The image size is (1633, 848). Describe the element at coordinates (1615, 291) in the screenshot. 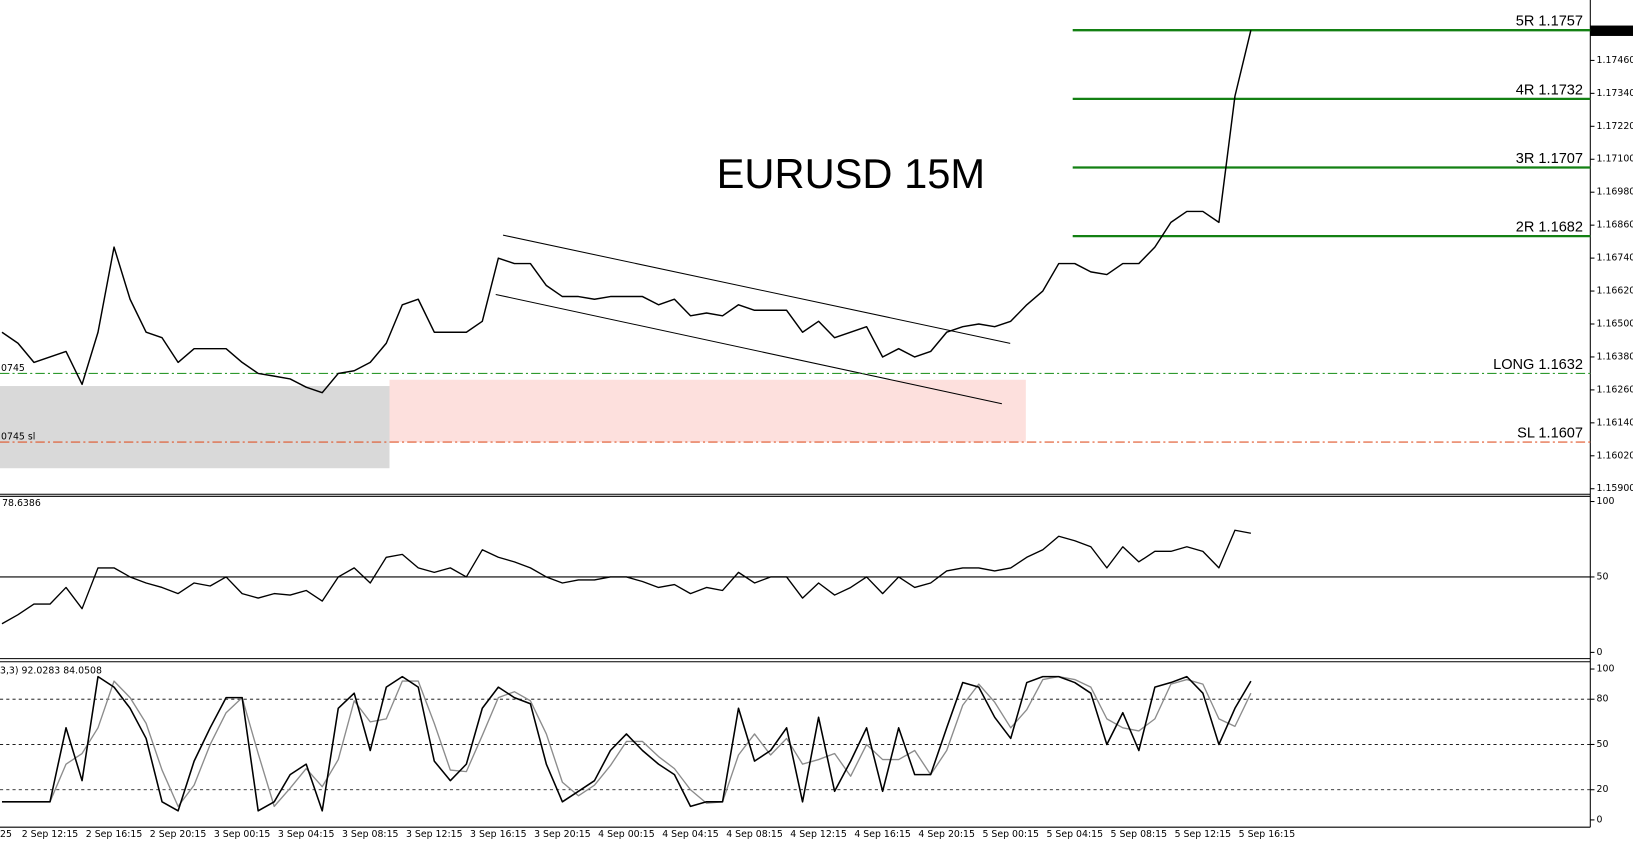

I see `y-tick-label: 1.16620` at that location.